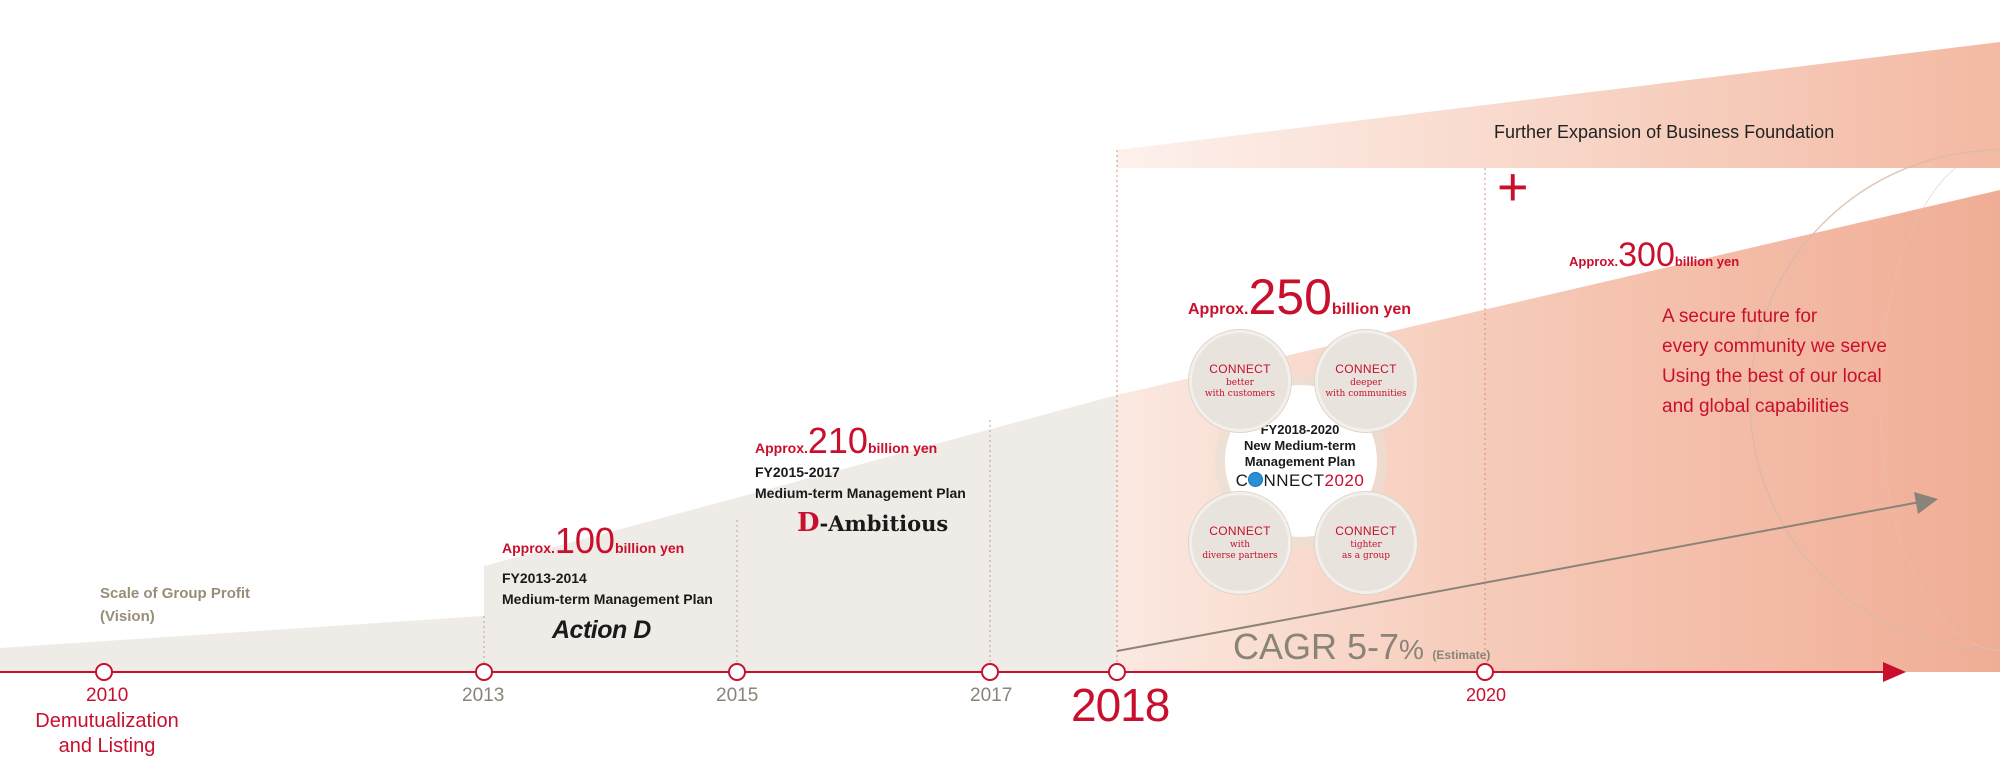  I want to click on year-2013: 2013, so click(483, 695).